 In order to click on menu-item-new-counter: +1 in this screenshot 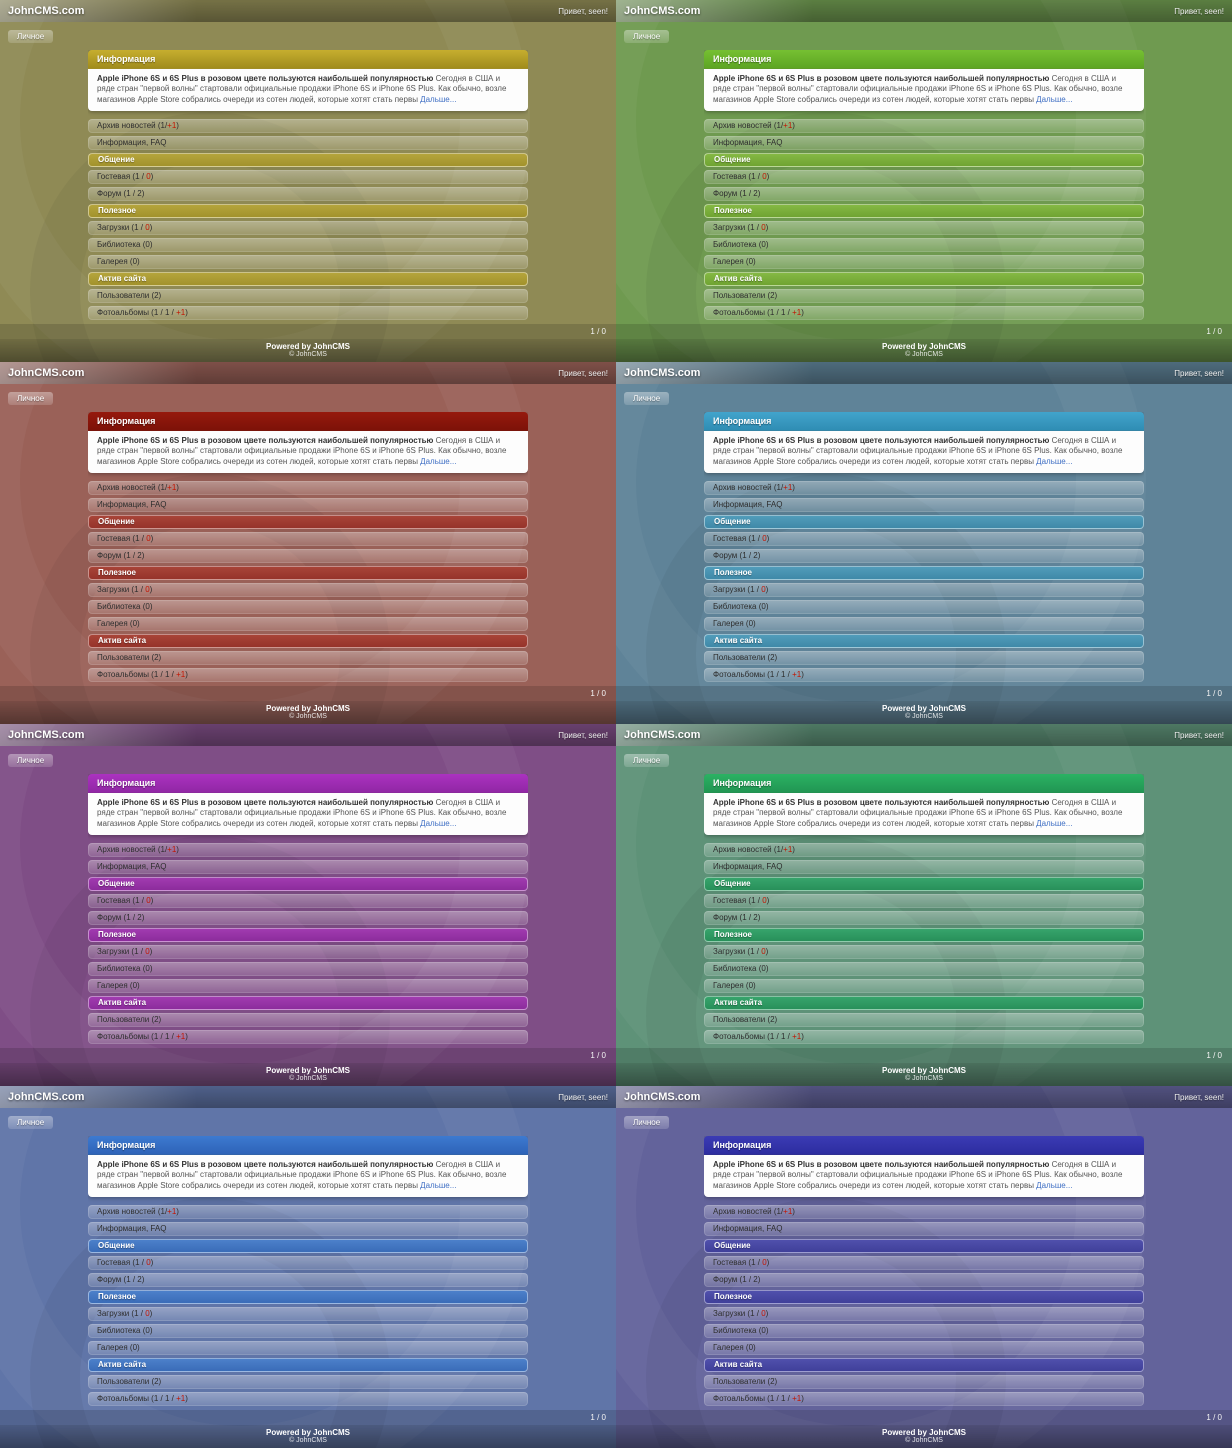, I will do `click(172, 850)`.